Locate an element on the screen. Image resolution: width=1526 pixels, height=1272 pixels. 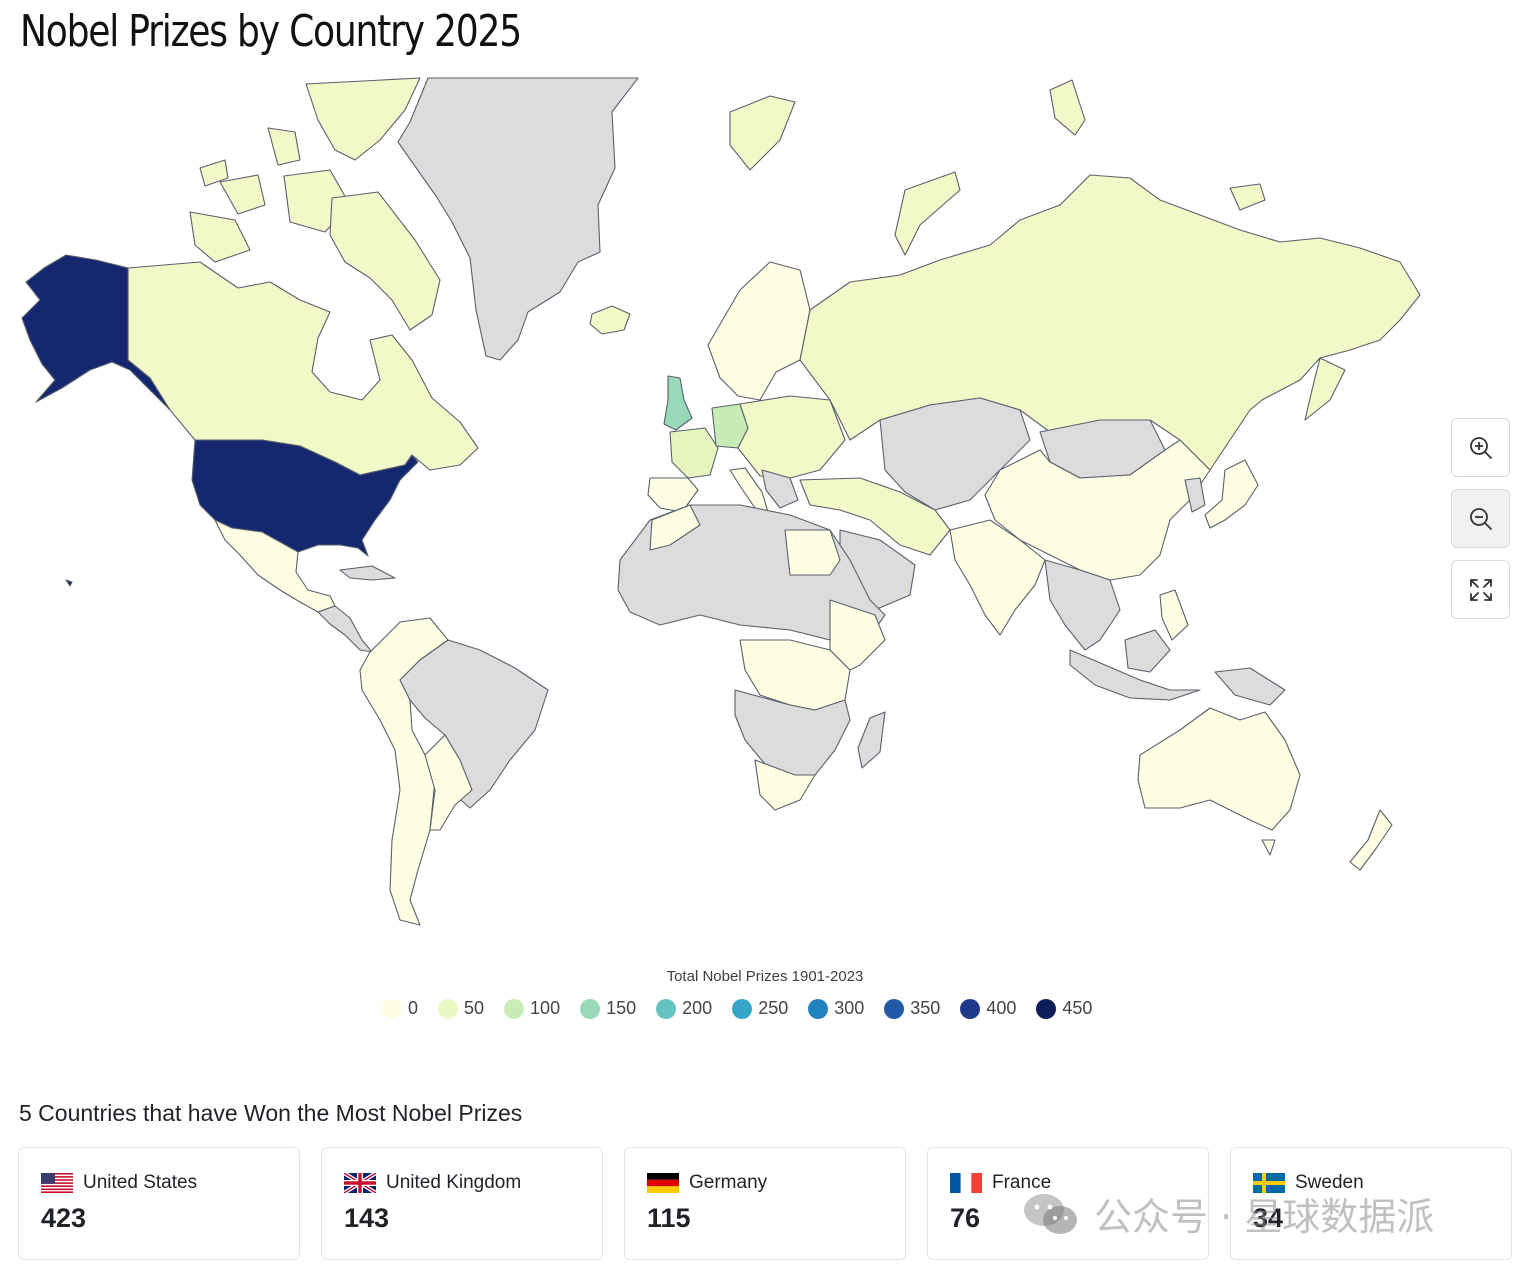
country-name: United States is located at coordinates (140, 1182).